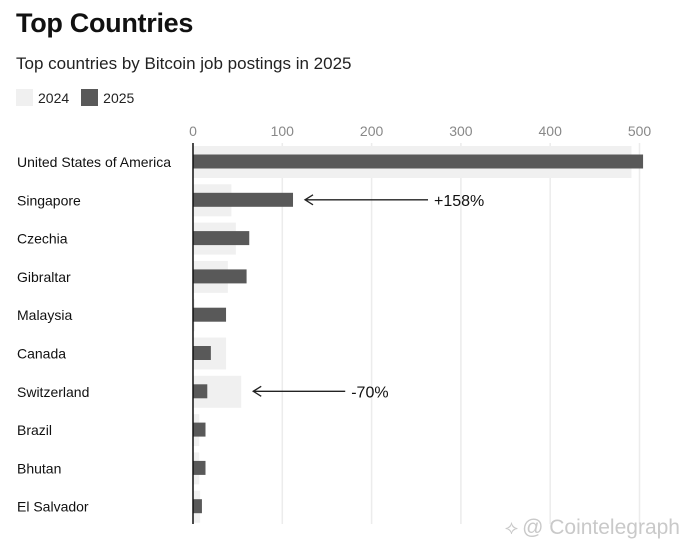 The height and width of the screenshot is (550, 690). I want to click on category-label-united-states-of-america: United States of America, so click(94, 162).